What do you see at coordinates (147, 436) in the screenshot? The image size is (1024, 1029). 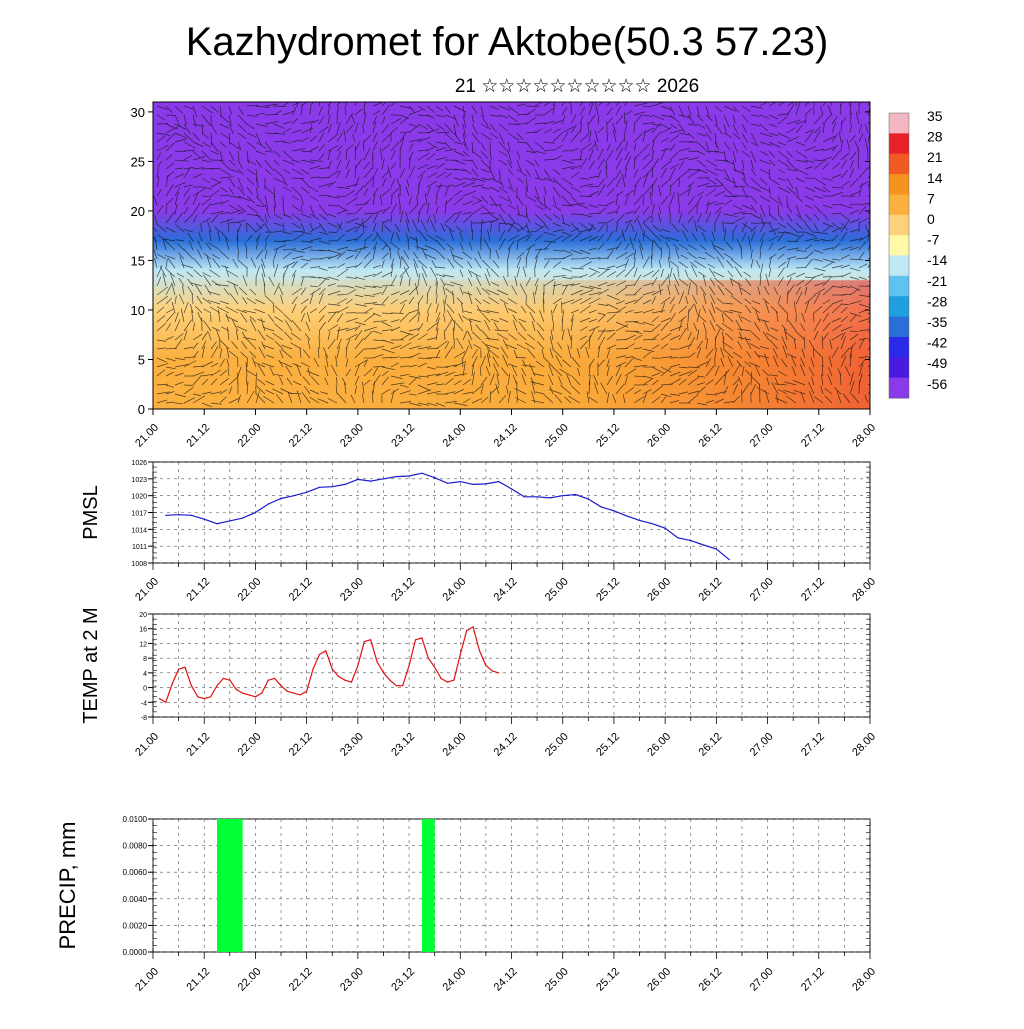 I see `cross-section-x-tick-label: 21.00` at bounding box center [147, 436].